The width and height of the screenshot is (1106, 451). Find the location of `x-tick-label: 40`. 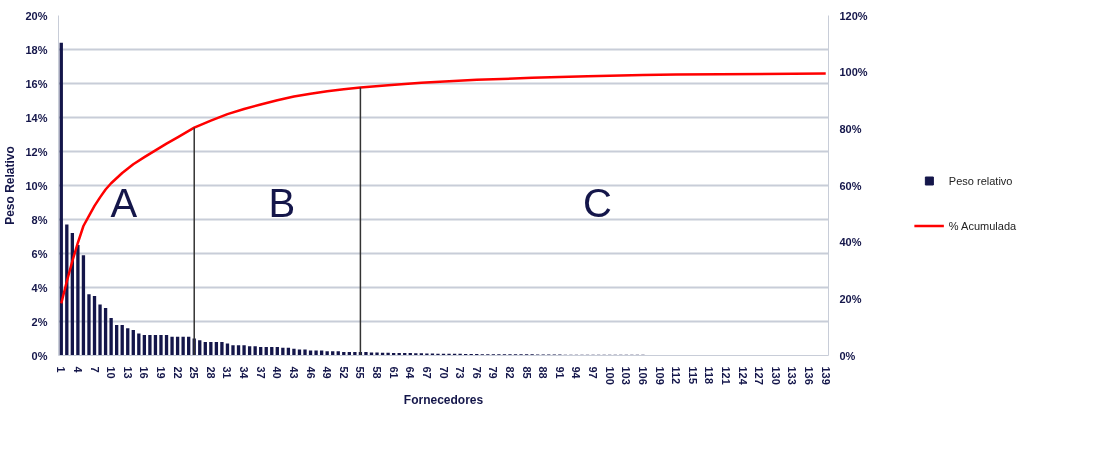

x-tick-label: 40 is located at coordinates (277, 372).